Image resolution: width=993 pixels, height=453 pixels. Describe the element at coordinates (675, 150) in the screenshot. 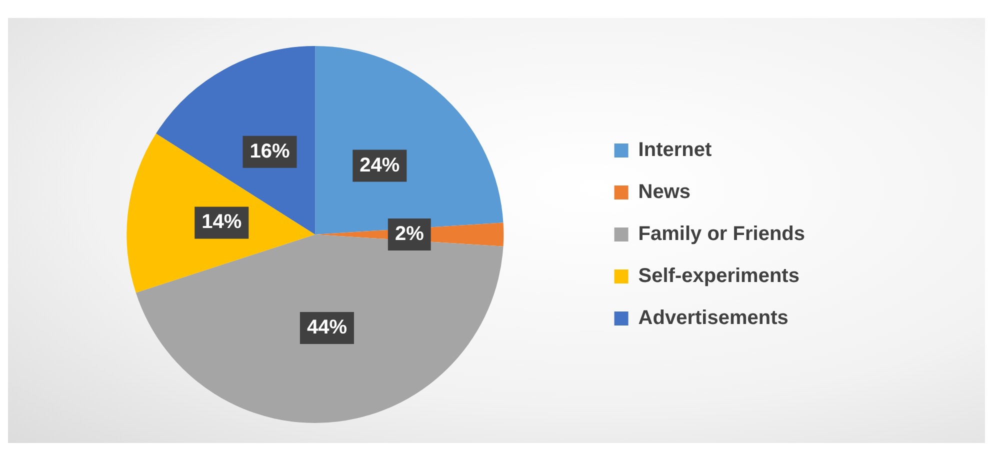

I see `legend-label: Internet` at that location.